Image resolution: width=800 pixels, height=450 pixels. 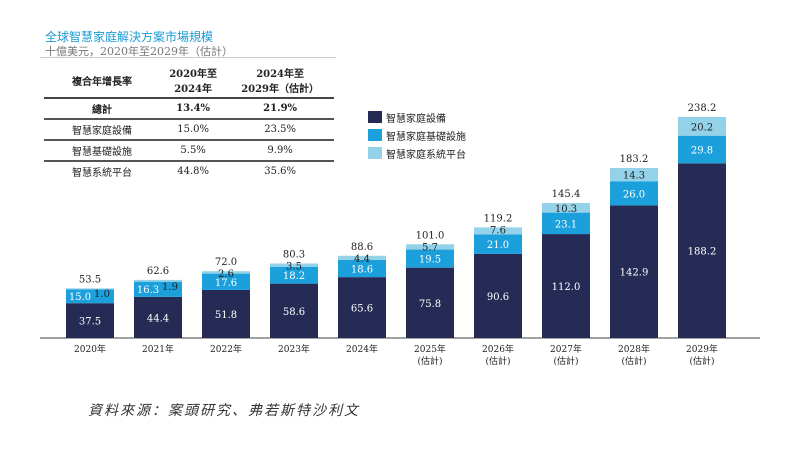 What do you see at coordinates (226, 262) in the screenshot?
I see `total-label: 72.0` at bounding box center [226, 262].